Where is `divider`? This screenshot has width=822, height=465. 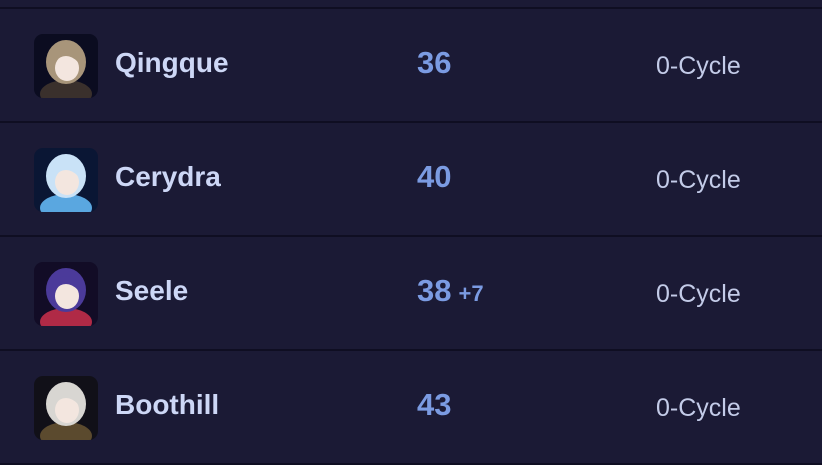
divider is located at coordinates (411, 4).